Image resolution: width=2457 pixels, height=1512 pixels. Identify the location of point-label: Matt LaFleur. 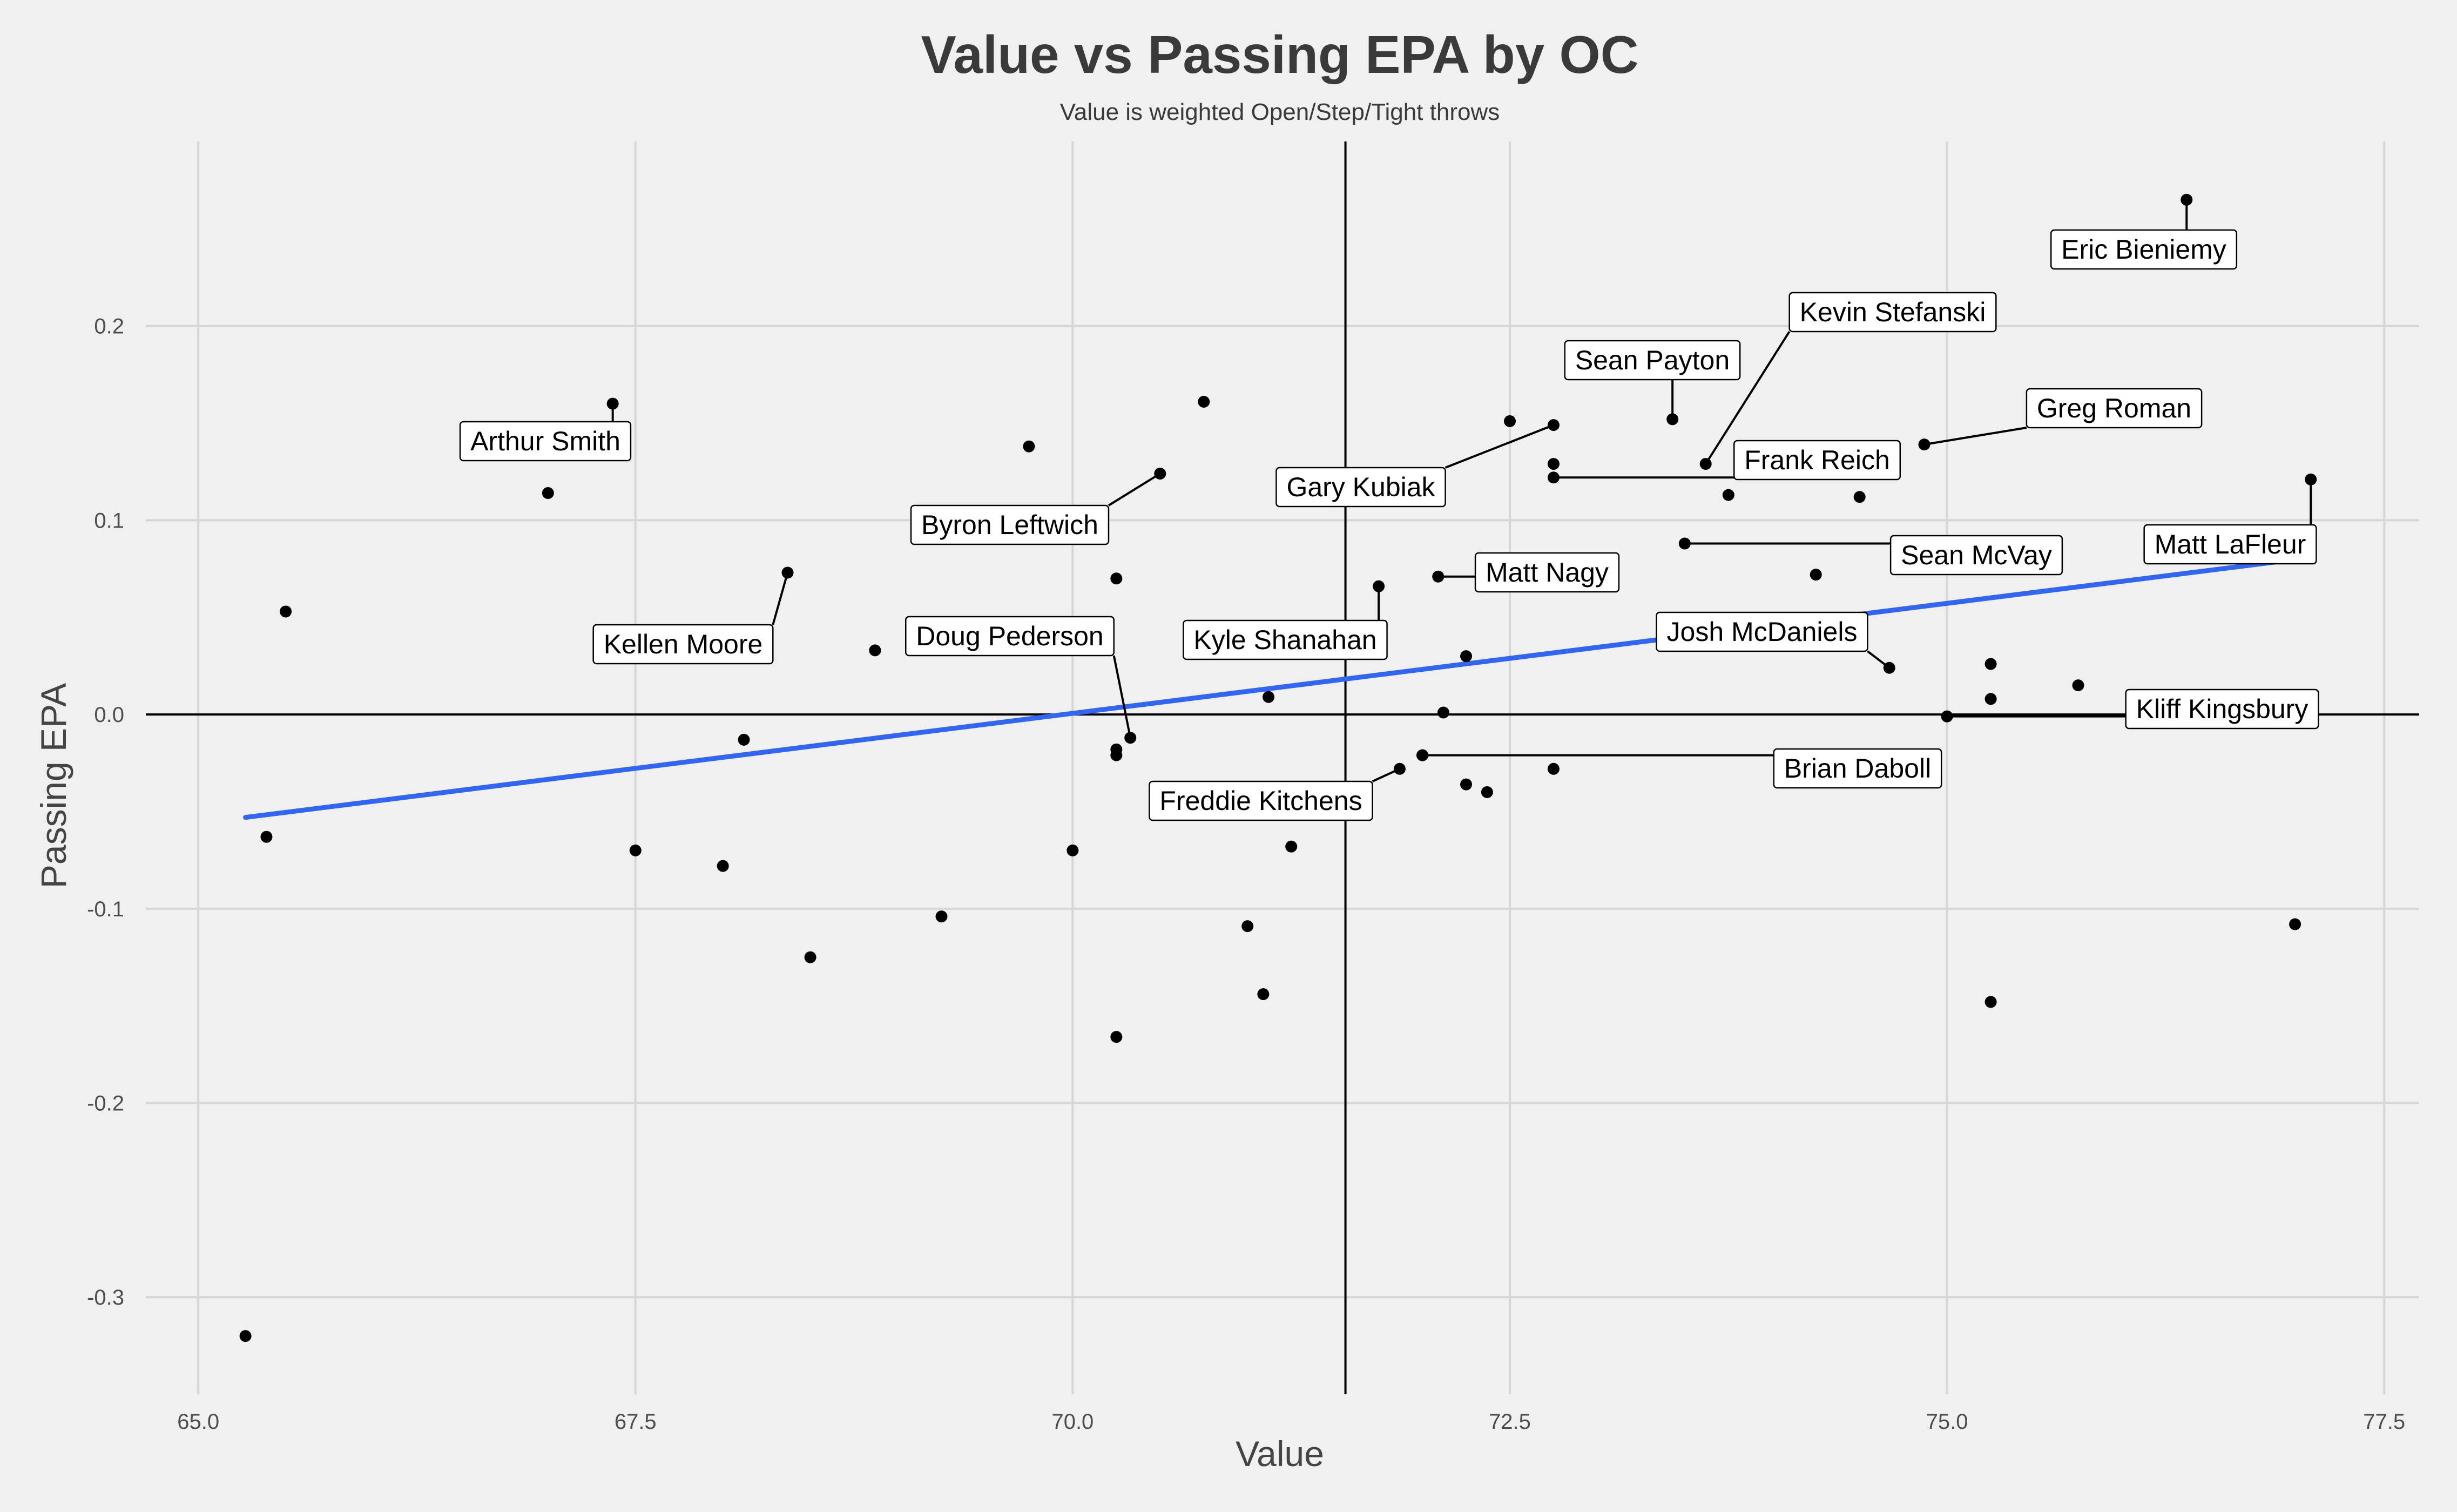
(2230, 544).